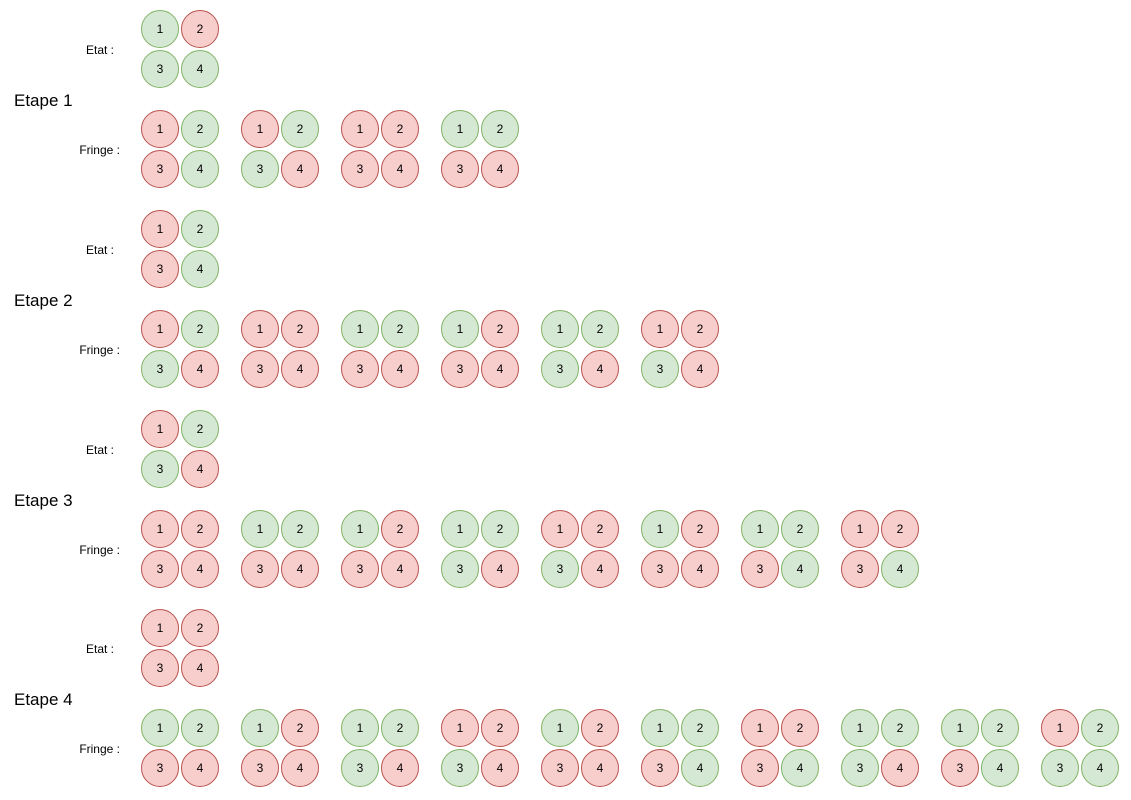  I want to click on fringe-label: Fringe :, so click(99, 550).